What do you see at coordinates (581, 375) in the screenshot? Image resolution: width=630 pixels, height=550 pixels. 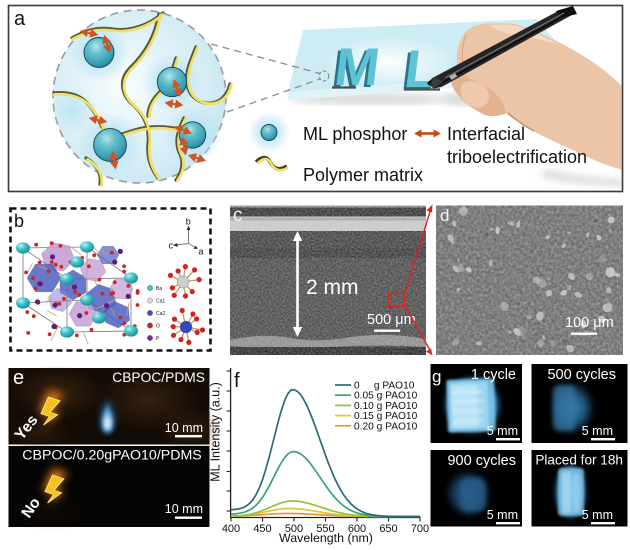 I see `svg-text: 500 cycles` at bounding box center [581, 375].